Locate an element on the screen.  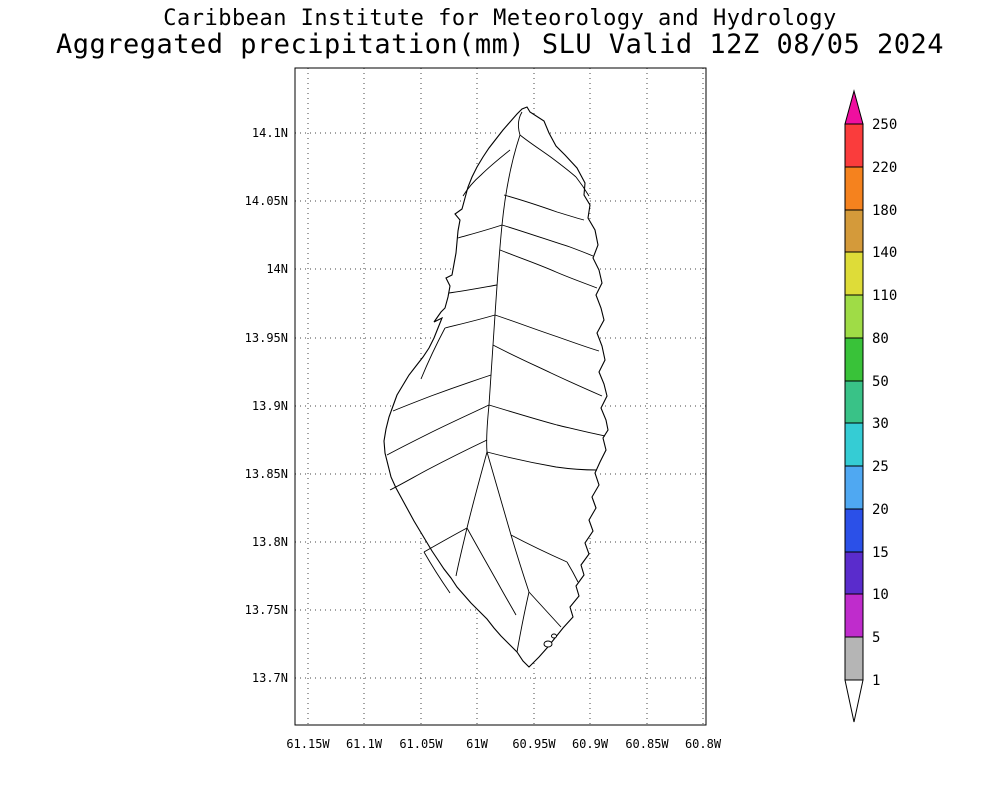
watershed-lines is located at coordinates (496, 382).